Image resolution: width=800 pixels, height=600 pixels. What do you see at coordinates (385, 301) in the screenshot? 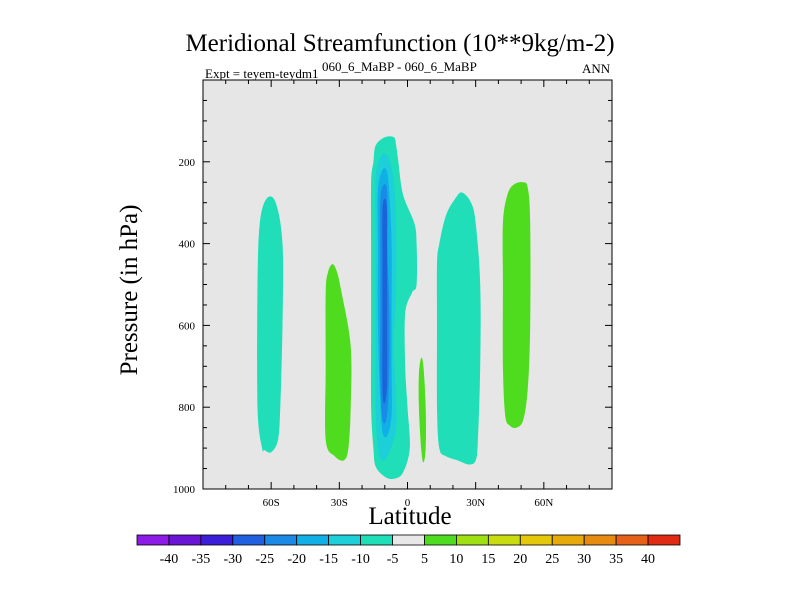
I see `cell-equator-core` at bounding box center [385, 301].